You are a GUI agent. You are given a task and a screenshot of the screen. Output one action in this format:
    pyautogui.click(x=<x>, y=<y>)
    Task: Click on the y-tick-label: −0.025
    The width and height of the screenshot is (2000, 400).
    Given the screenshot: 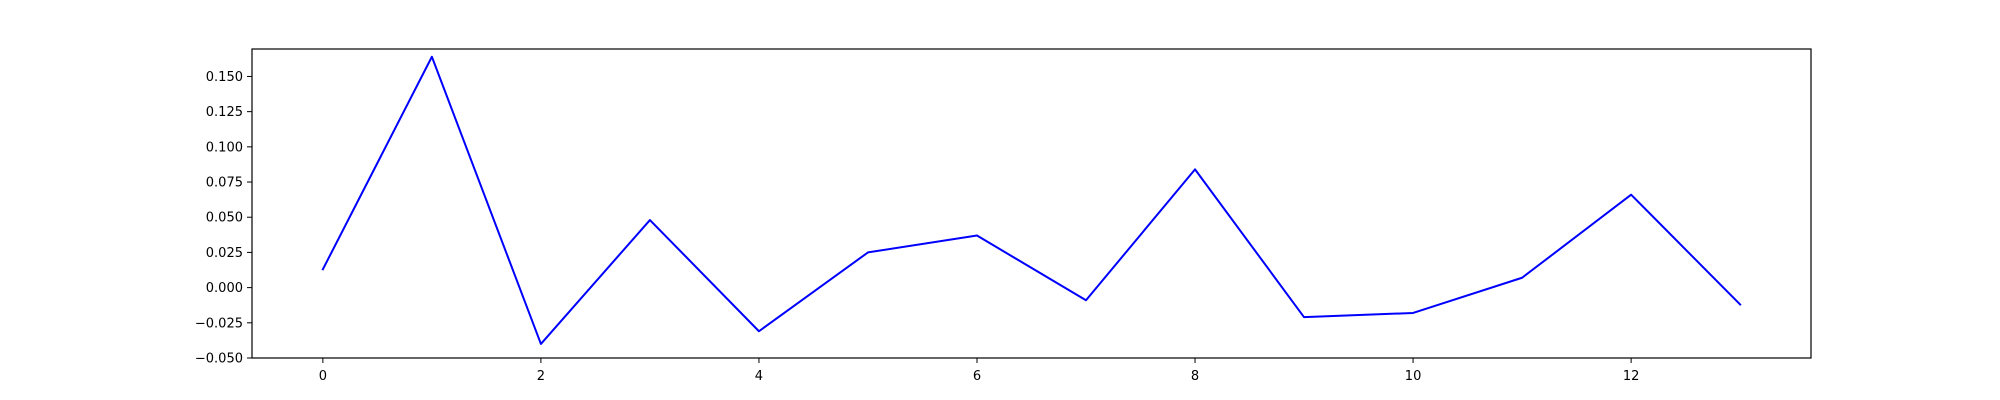 What is the action you would take?
    pyautogui.click(x=219, y=323)
    